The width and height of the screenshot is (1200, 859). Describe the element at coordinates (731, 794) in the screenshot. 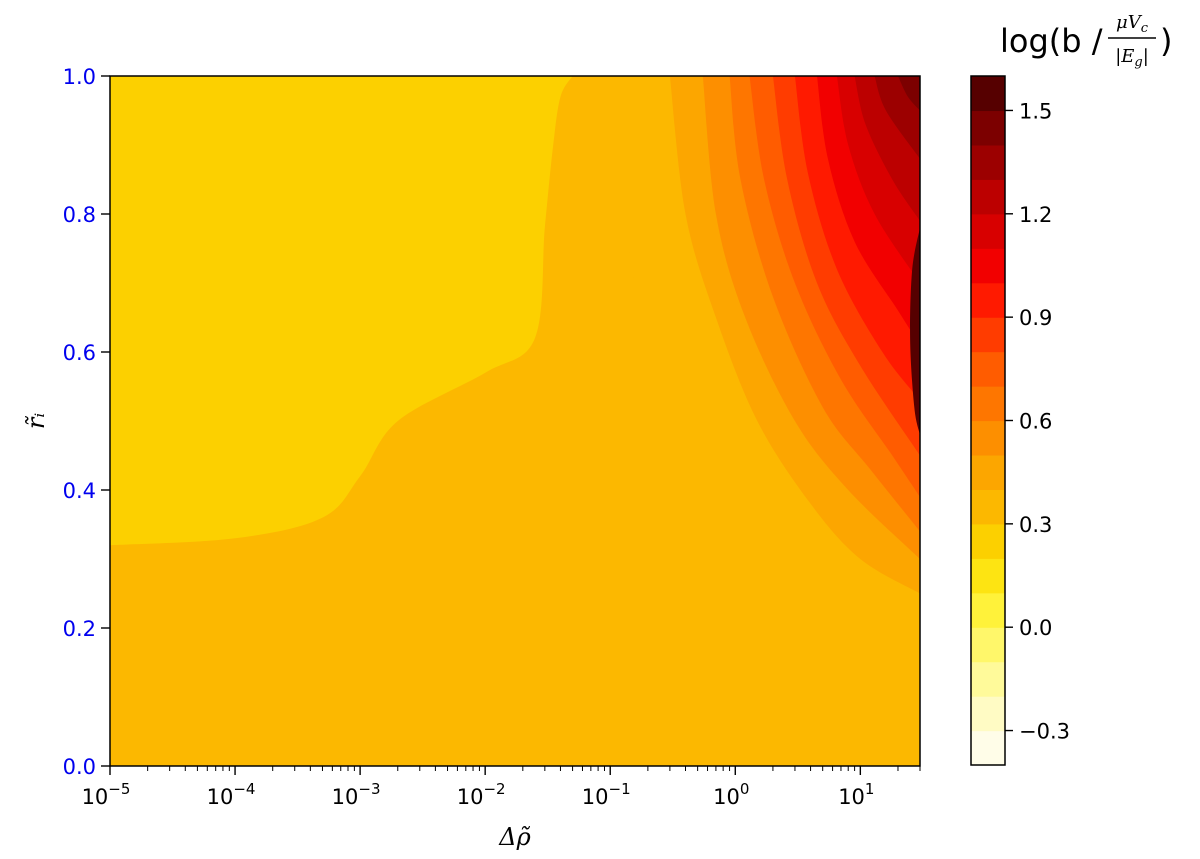

I see `x-tick-label: 10⁰` at that location.